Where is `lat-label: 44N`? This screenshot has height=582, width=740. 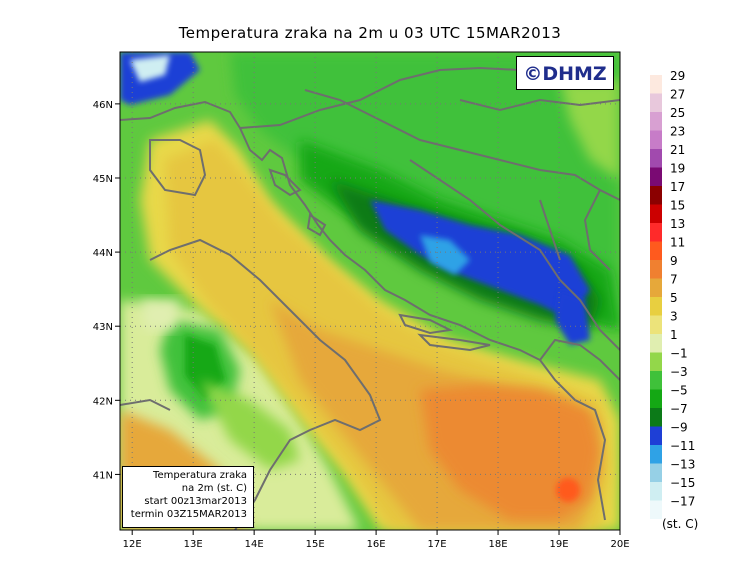
lat-label: 44N is located at coordinates (103, 253).